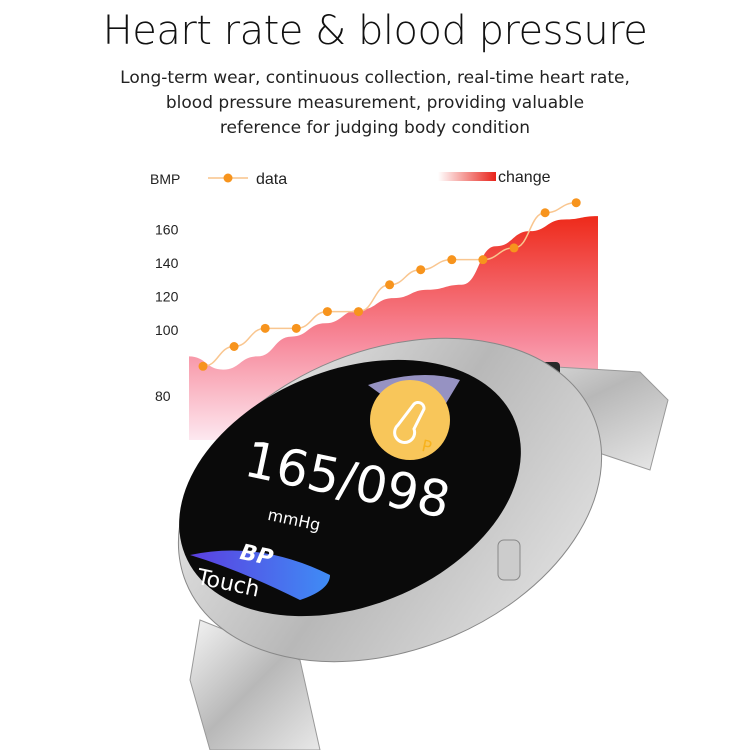 This screenshot has width=750, height=750. Describe the element at coordinates (167, 230) in the screenshot. I see `y-tick-label: 160` at that location.